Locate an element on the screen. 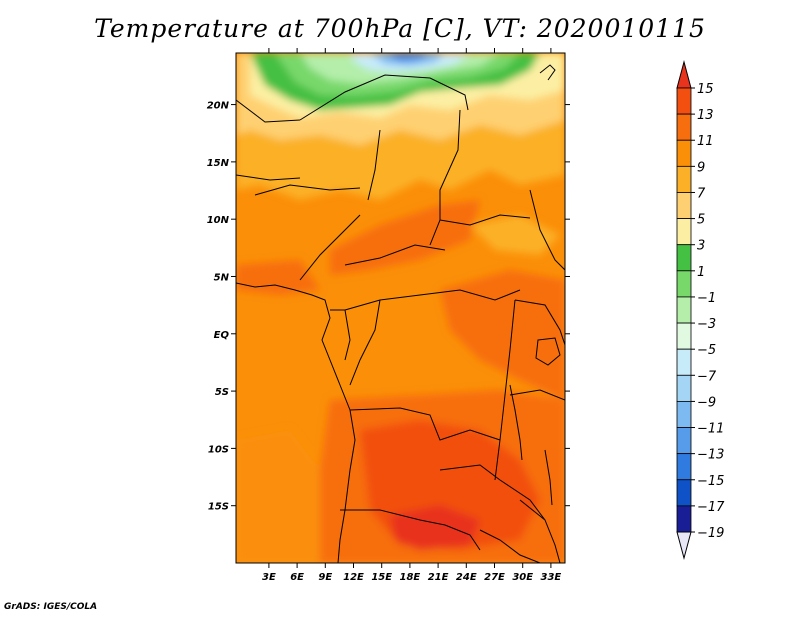 The image size is (800, 618). lon-label-12E: 12E is located at coordinates (353, 577).